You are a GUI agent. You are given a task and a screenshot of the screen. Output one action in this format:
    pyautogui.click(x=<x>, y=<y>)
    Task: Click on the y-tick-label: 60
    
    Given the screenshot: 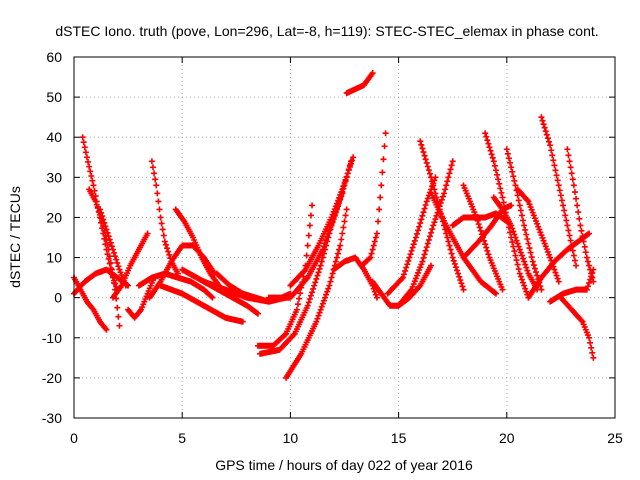 What is the action you would take?
    pyautogui.click(x=54, y=57)
    